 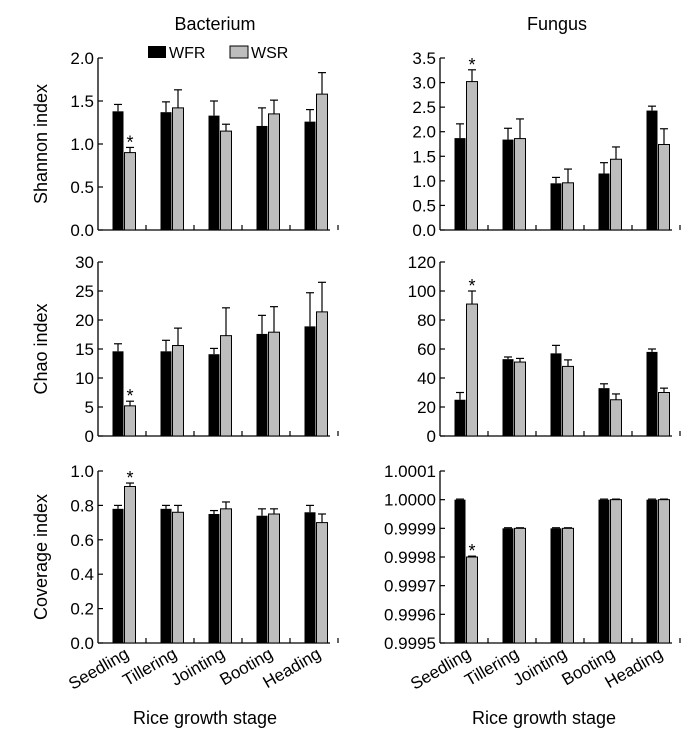 I want to click on column-title-fungus: Fungus, so click(x=557, y=24).